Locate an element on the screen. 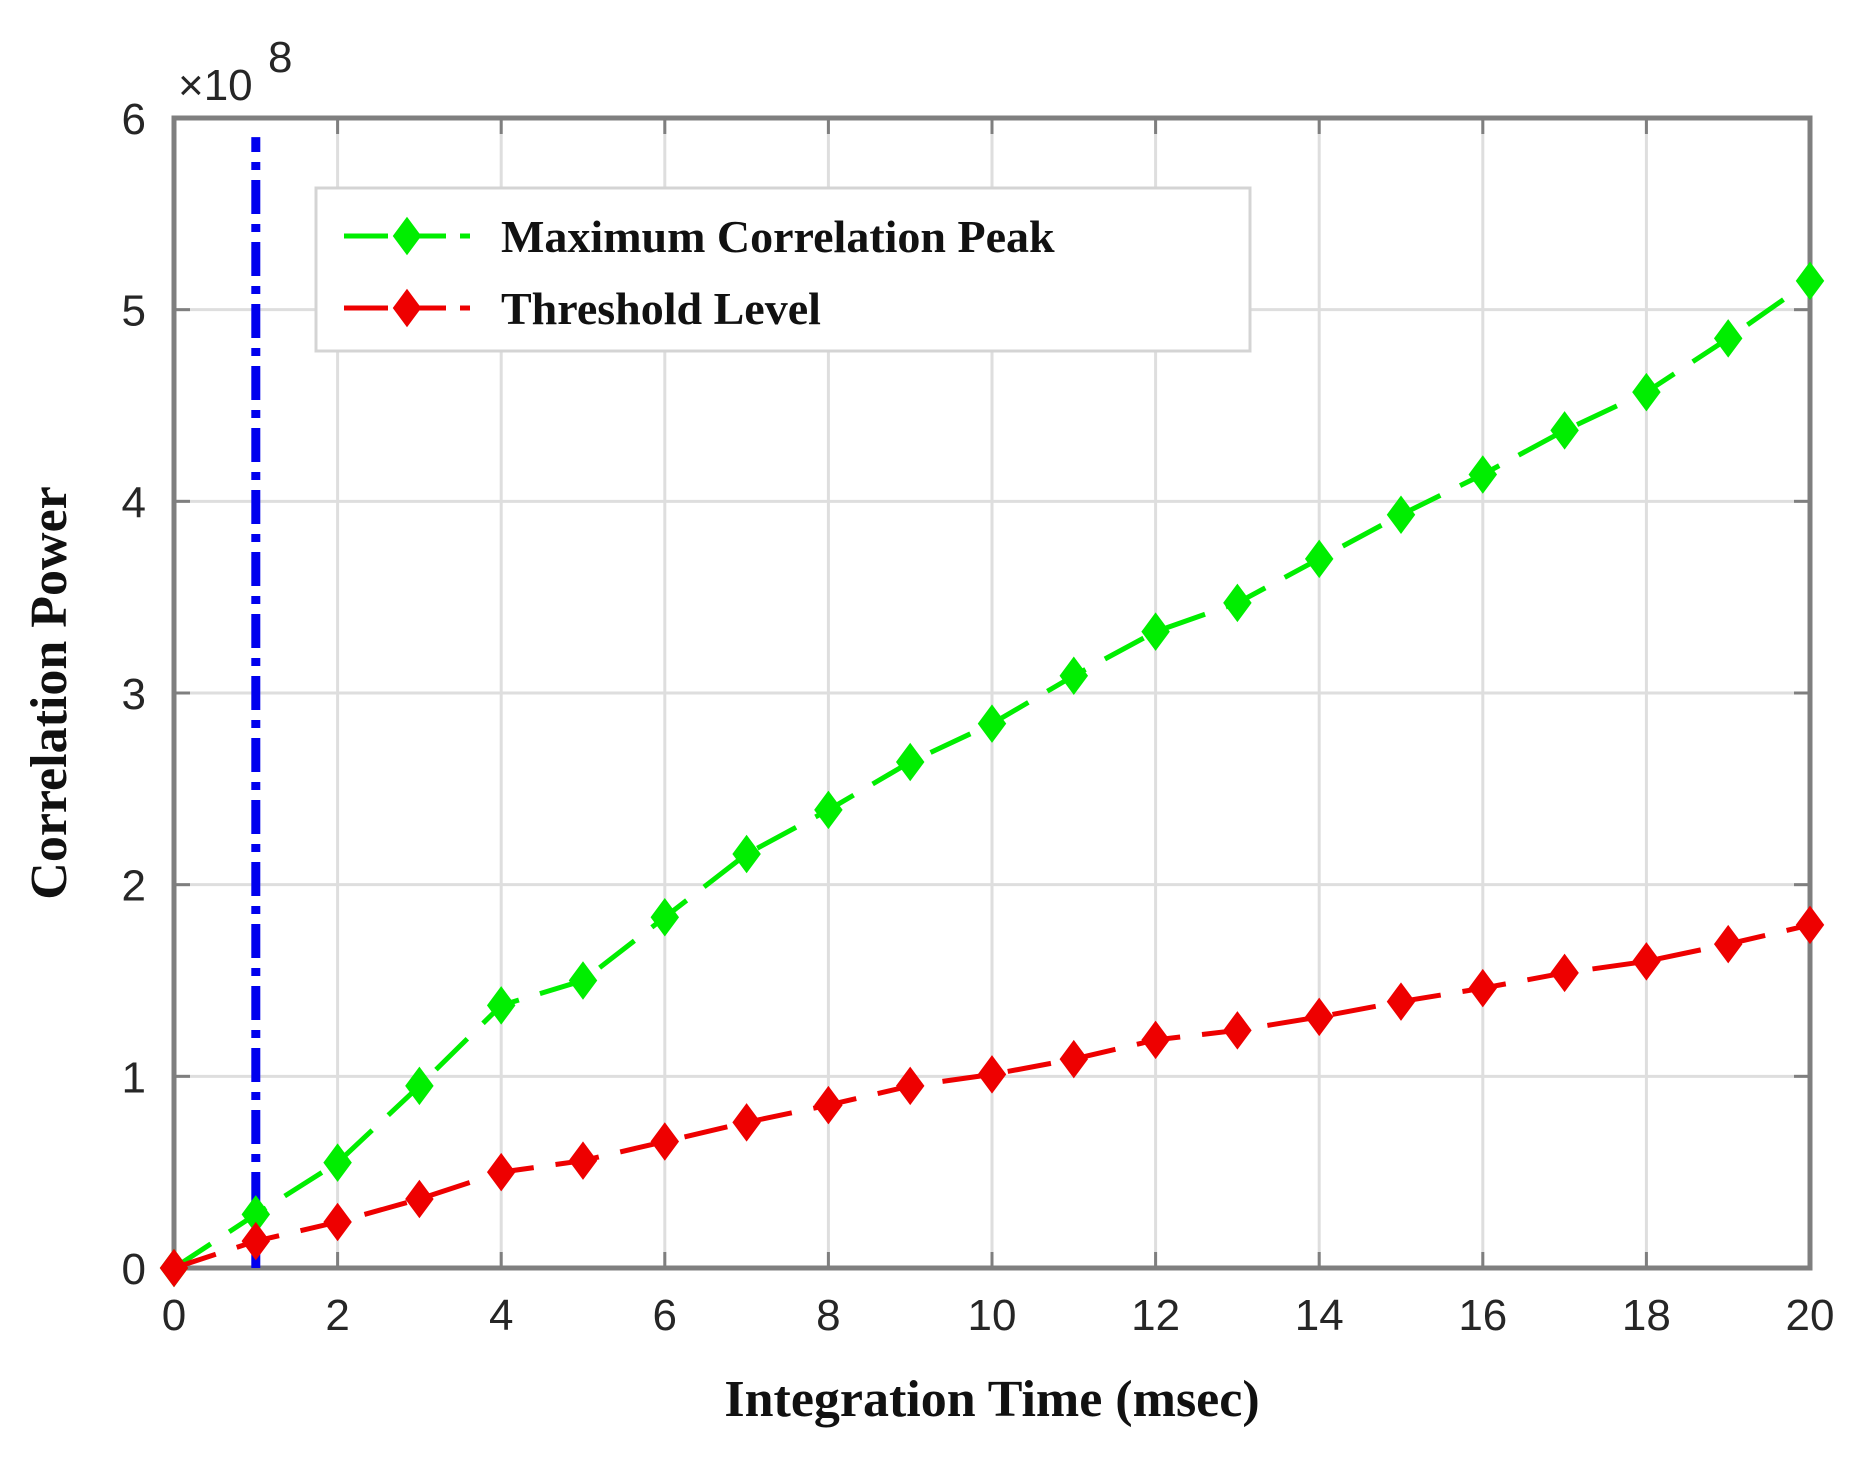  y-tick-label-3: 3 is located at coordinates (134, 694).